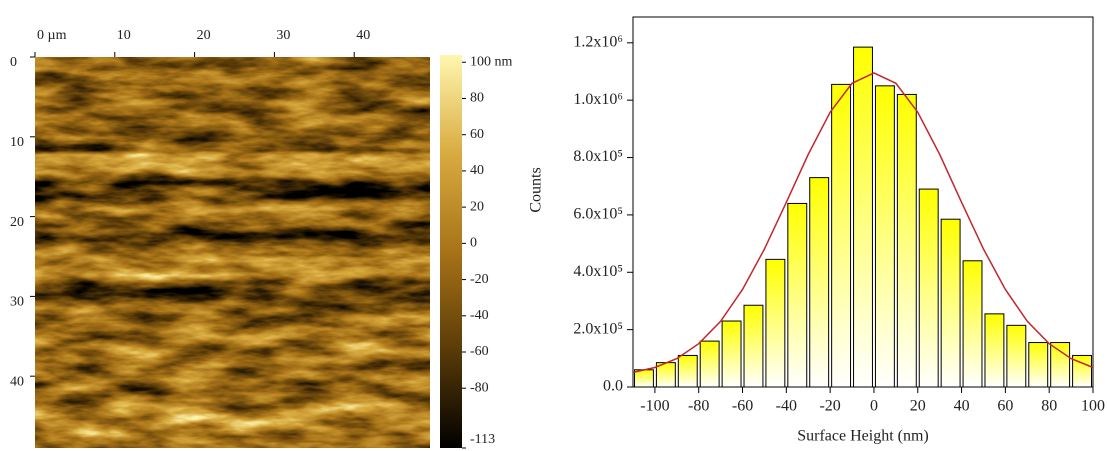 The image size is (1107, 451). I want to click on colorbar-label: 80, so click(477, 98).